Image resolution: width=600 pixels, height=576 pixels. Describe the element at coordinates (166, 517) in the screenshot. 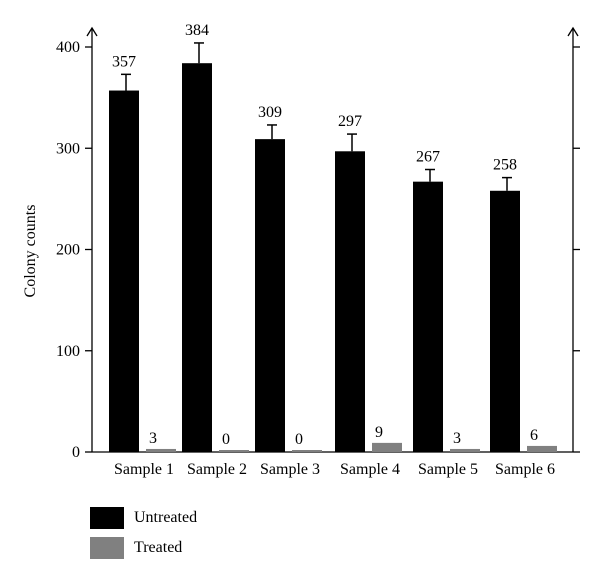

I see `legend-label-untreated: Untreated` at that location.